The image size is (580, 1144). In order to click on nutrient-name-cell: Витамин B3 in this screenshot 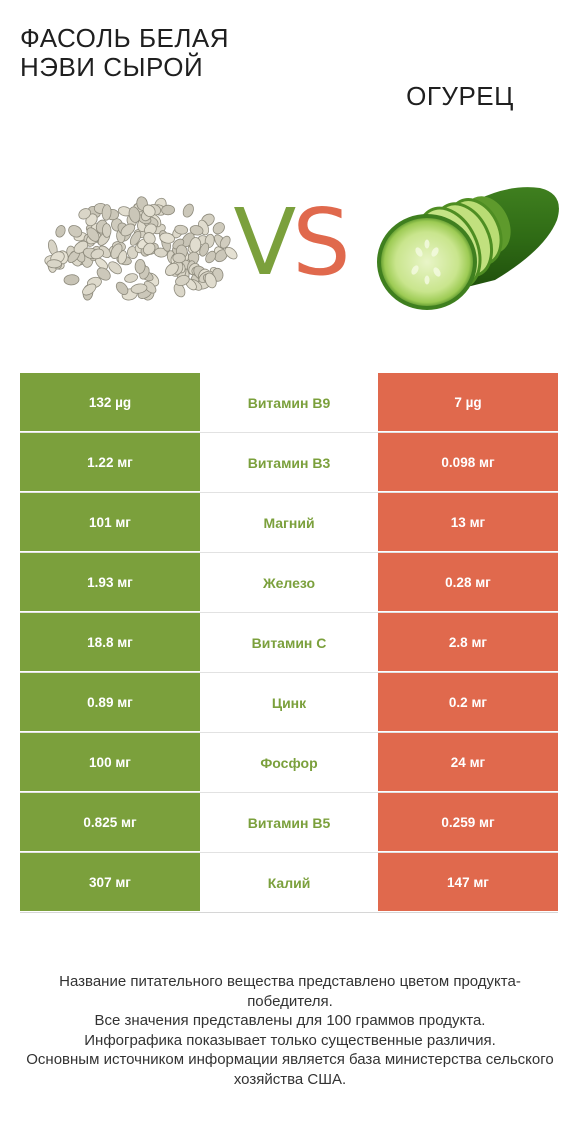, I will do `click(289, 462)`.